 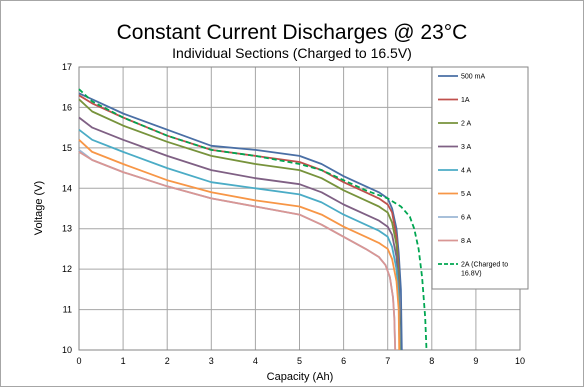 I want to click on y-tick-label: 16, so click(x=67, y=107).